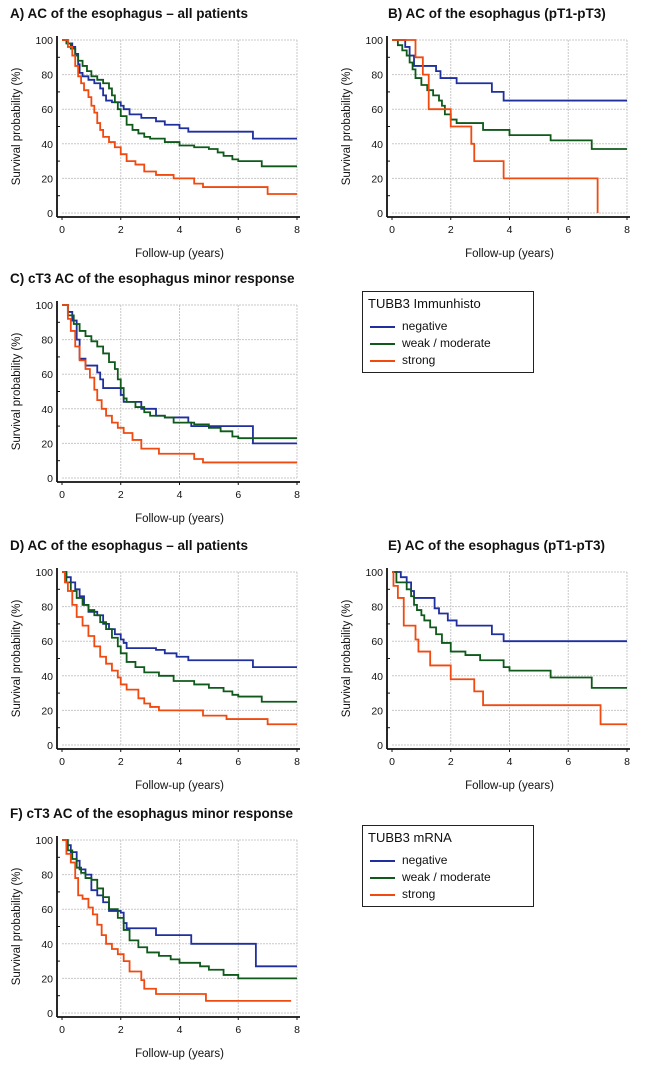 The image size is (650, 1066). I want to click on chart-title: D) AC of the esophagus – all patients, so click(129, 545).